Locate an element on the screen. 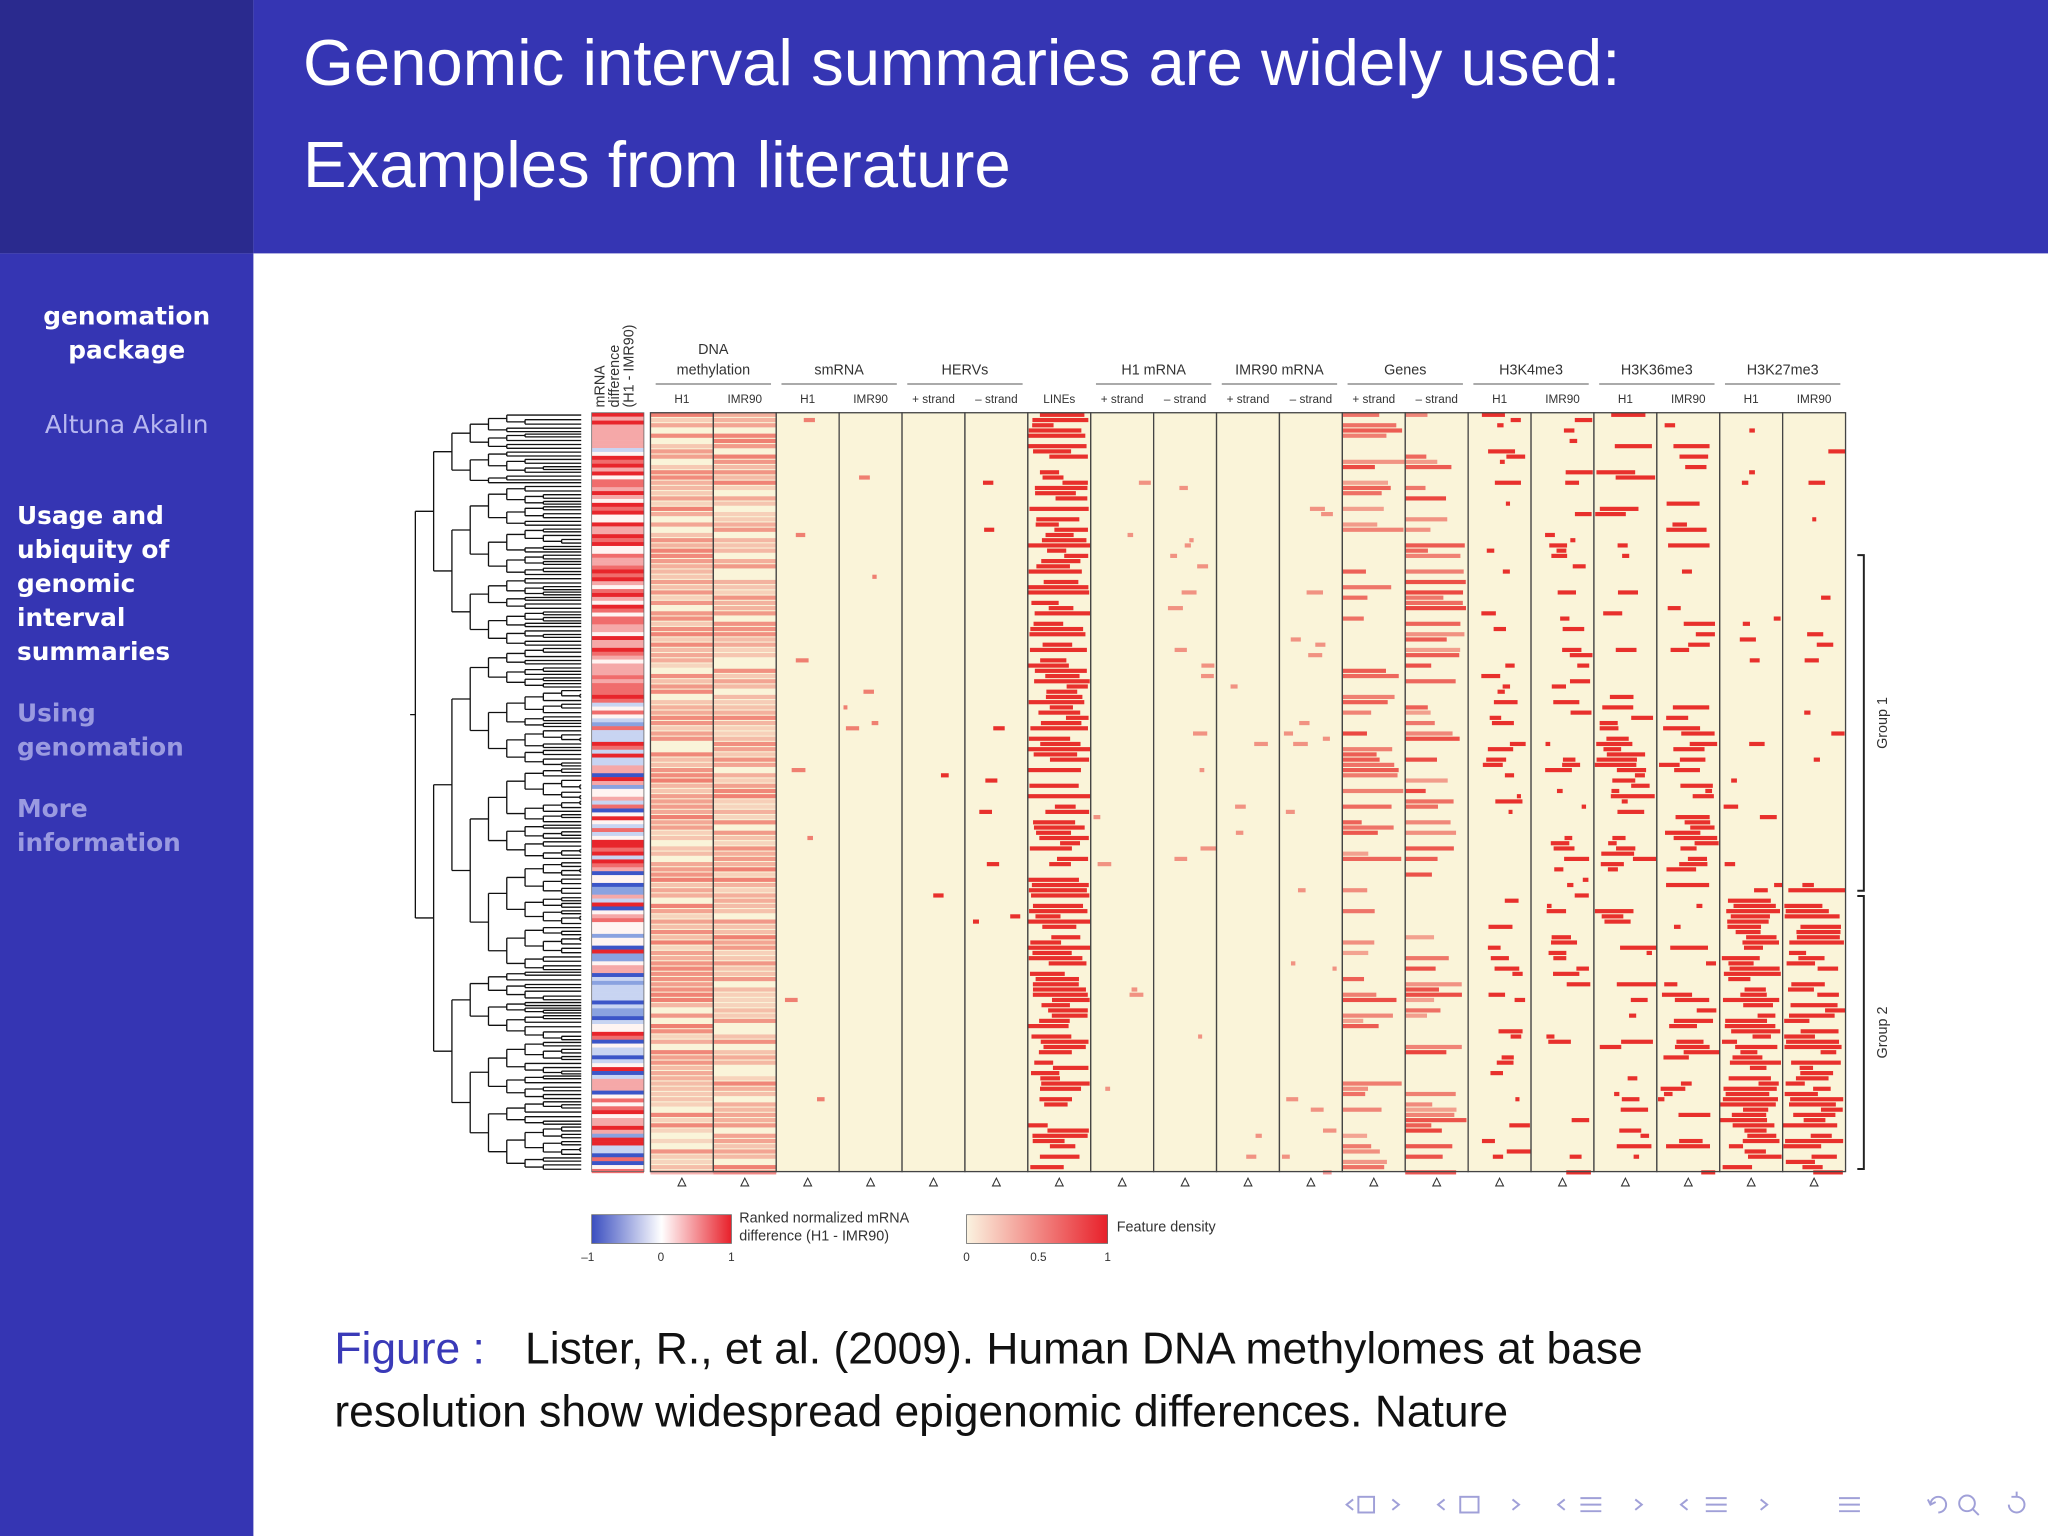 This screenshot has width=2048, height=1536. group-label: H3K4me3 is located at coordinates (1531, 371).